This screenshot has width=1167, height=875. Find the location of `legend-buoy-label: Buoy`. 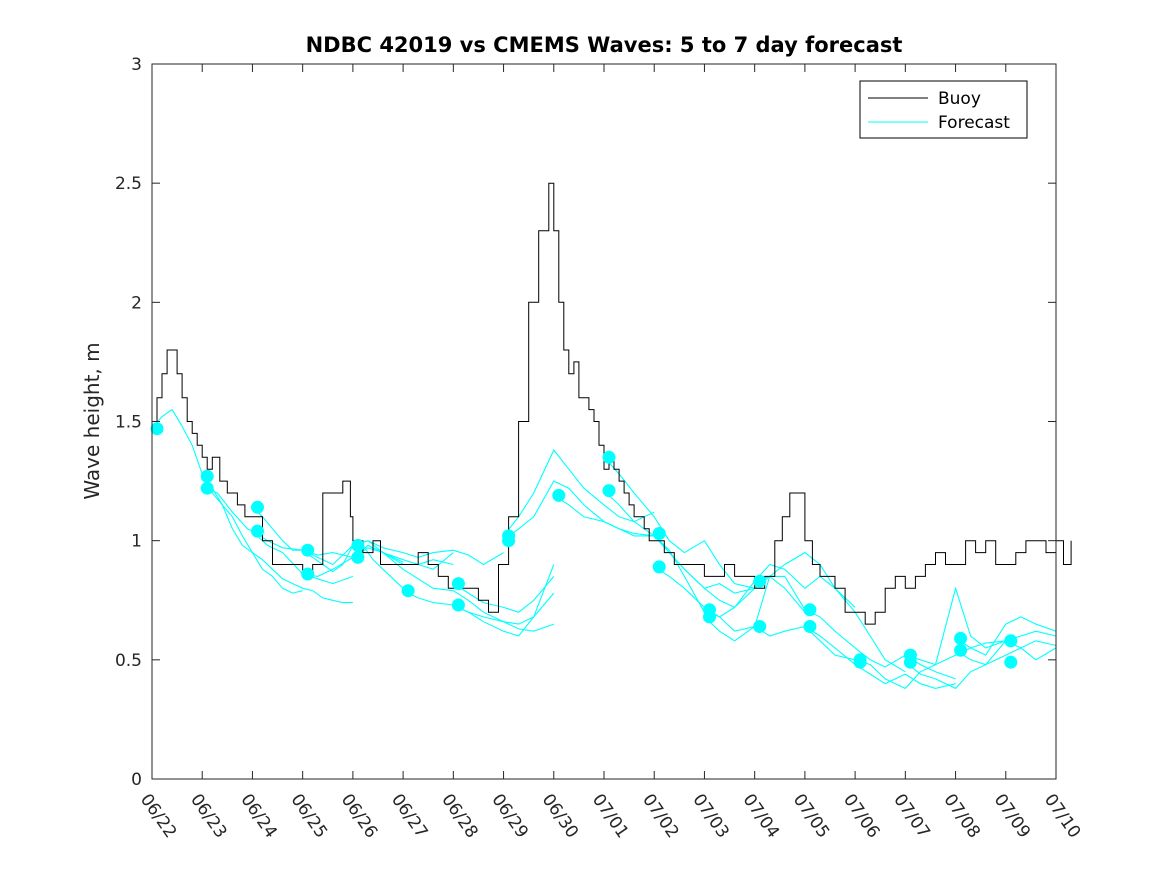

legend-buoy-label: Buoy is located at coordinates (959, 99).